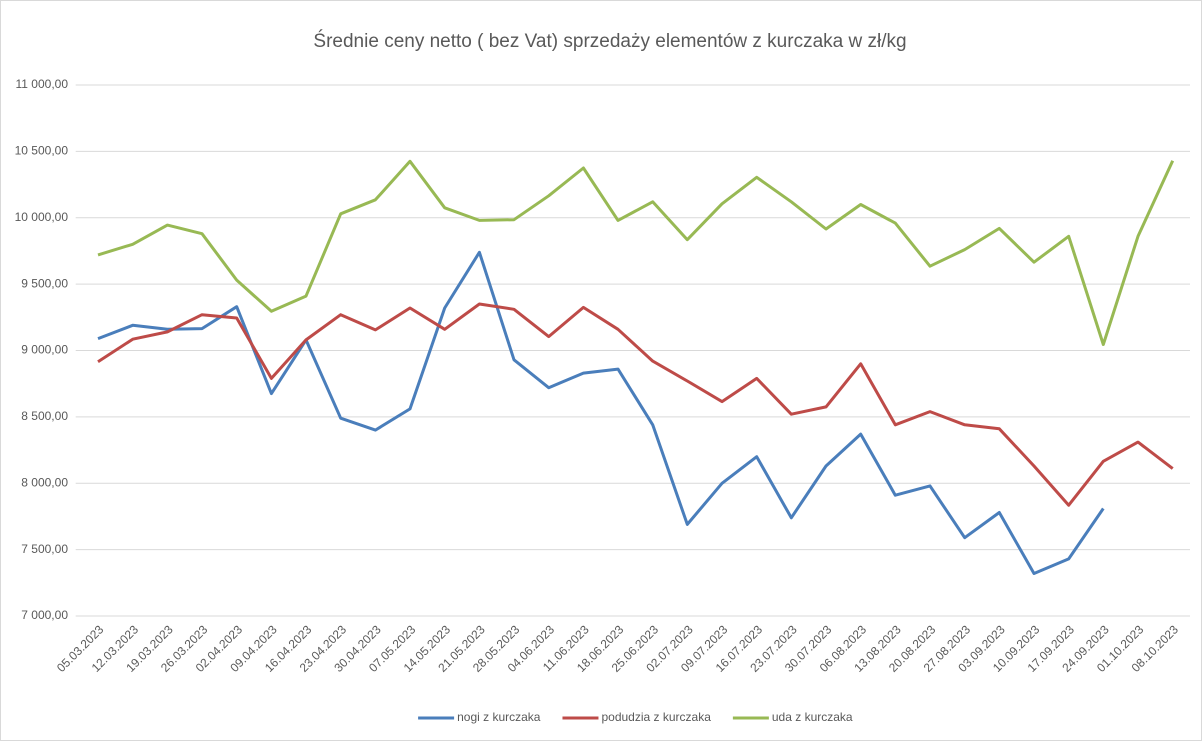 Image resolution: width=1203 pixels, height=742 pixels. I want to click on y-tick-label: 9 500,00, so click(44, 283).